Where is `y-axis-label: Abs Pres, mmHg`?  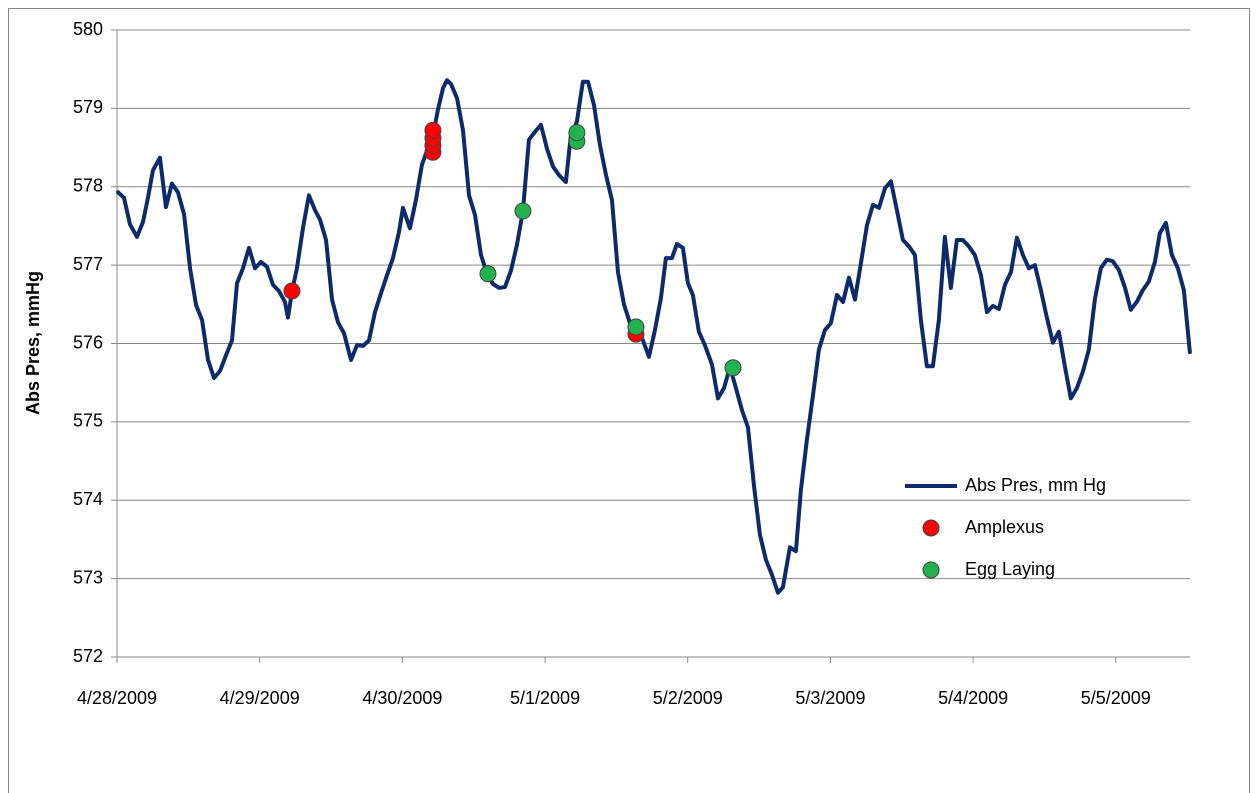 y-axis-label: Abs Pres, mmHg is located at coordinates (33, 343).